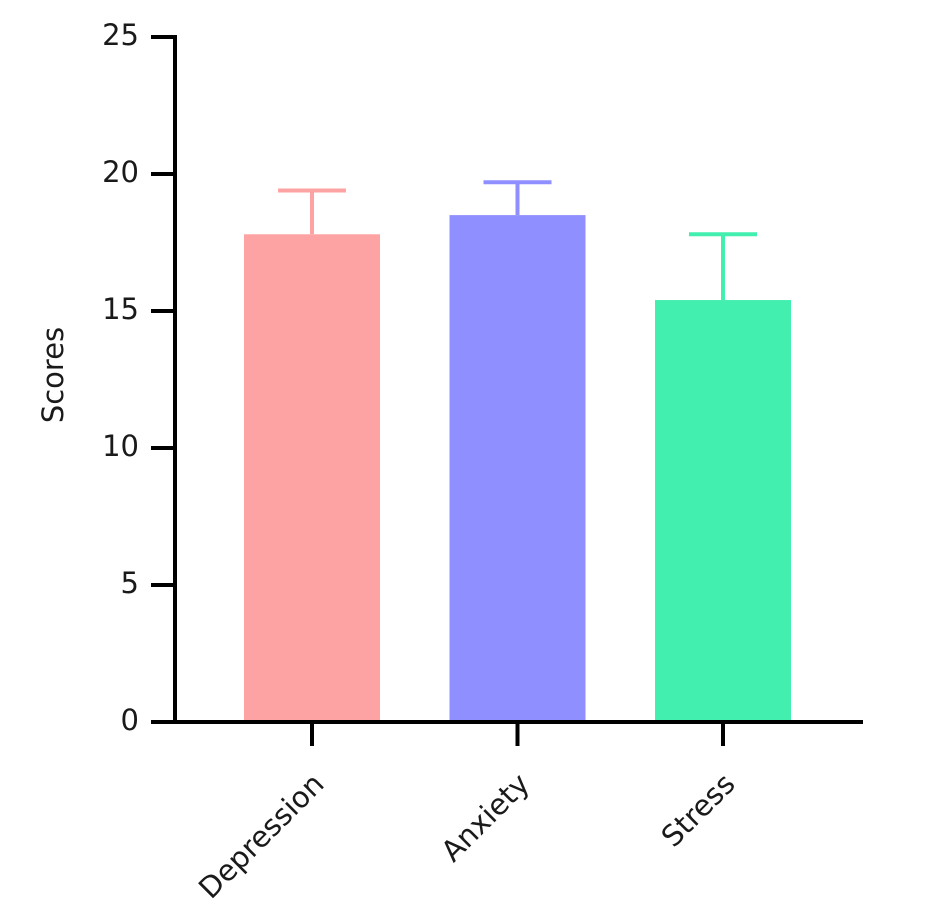  What do you see at coordinates (130, 720) in the screenshot?
I see `y-tick-label: 0` at bounding box center [130, 720].